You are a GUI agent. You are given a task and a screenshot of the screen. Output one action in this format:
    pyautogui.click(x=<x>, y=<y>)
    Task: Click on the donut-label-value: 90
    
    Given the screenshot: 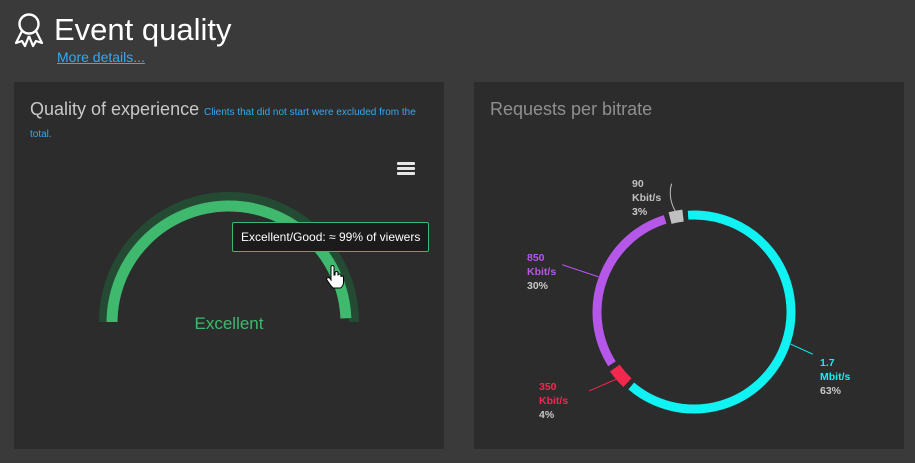 What is the action you would take?
    pyautogui.click(x=638, y=184)
    